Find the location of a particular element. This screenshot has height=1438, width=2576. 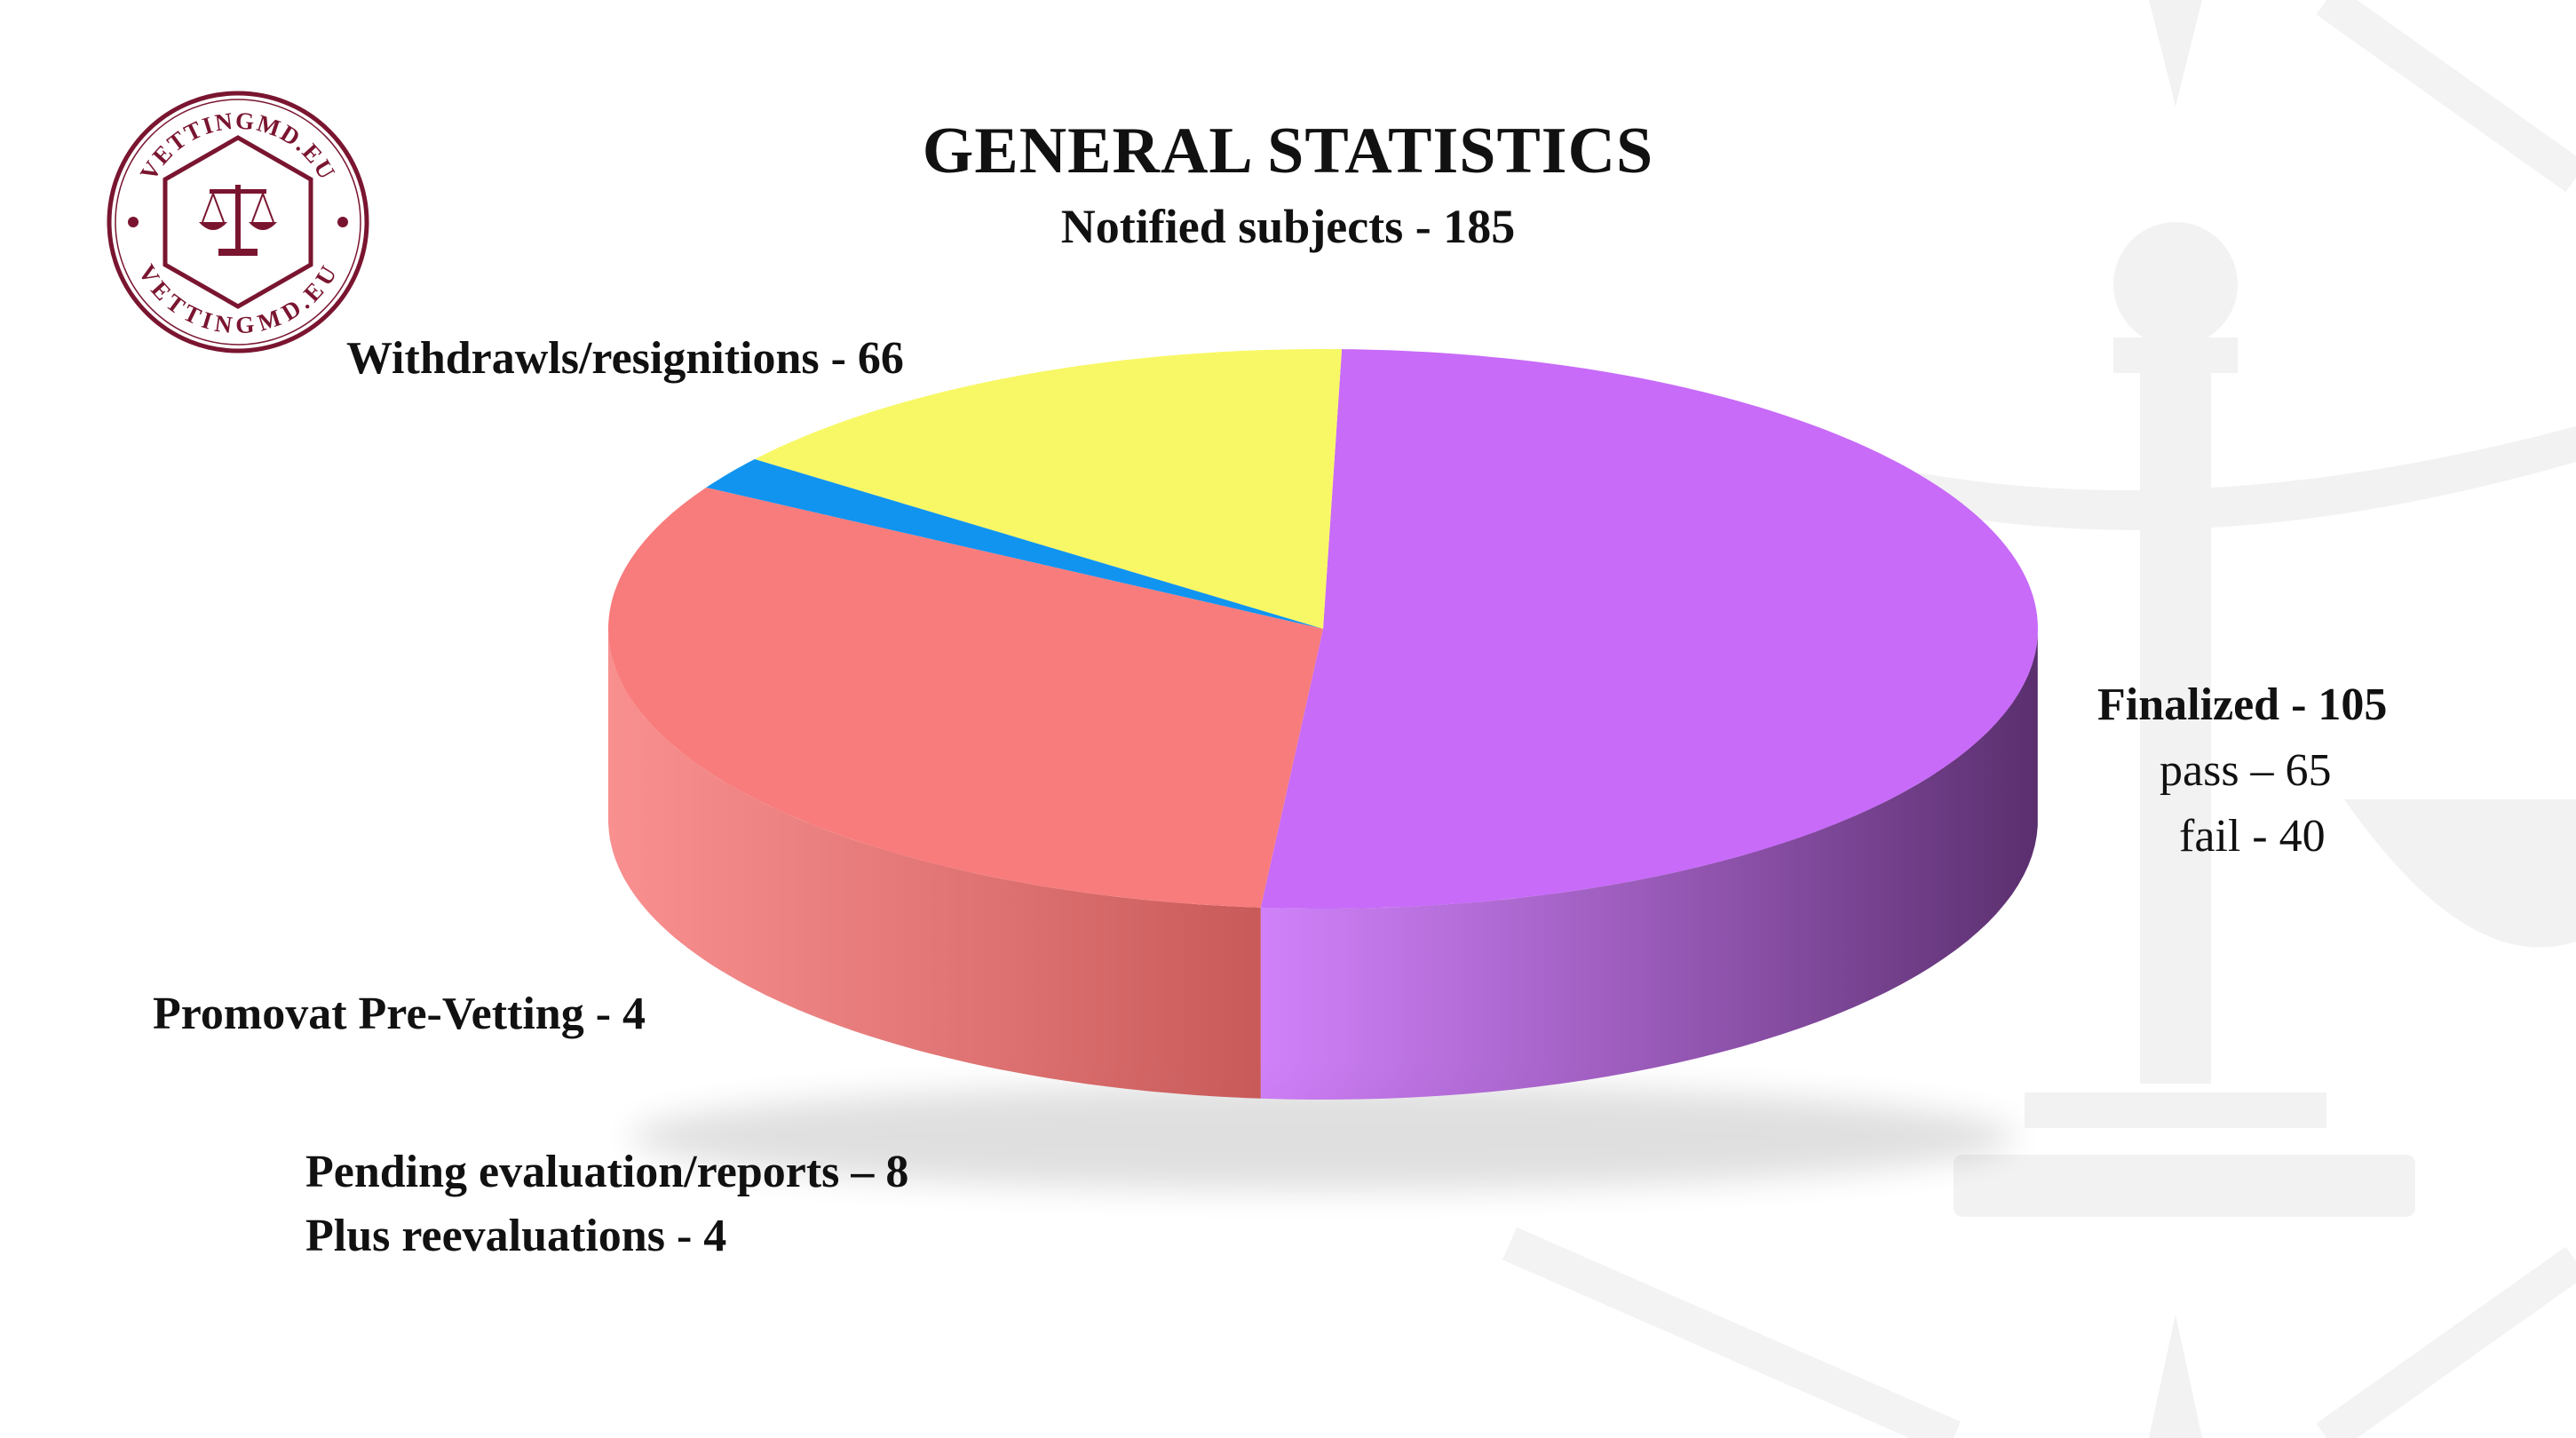

label-reevaluations: Plus reevaluations - 4 is located at coordinates (516, 1236).